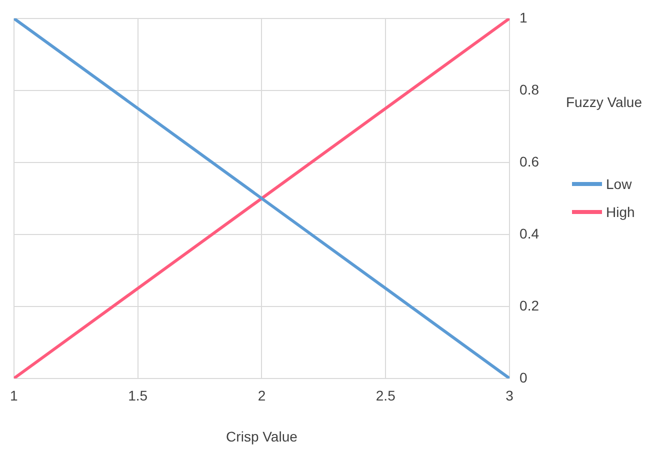 This screenshot has height=456, width=649. I want to click on y-tick-label: 0.6, so click(530, 161).